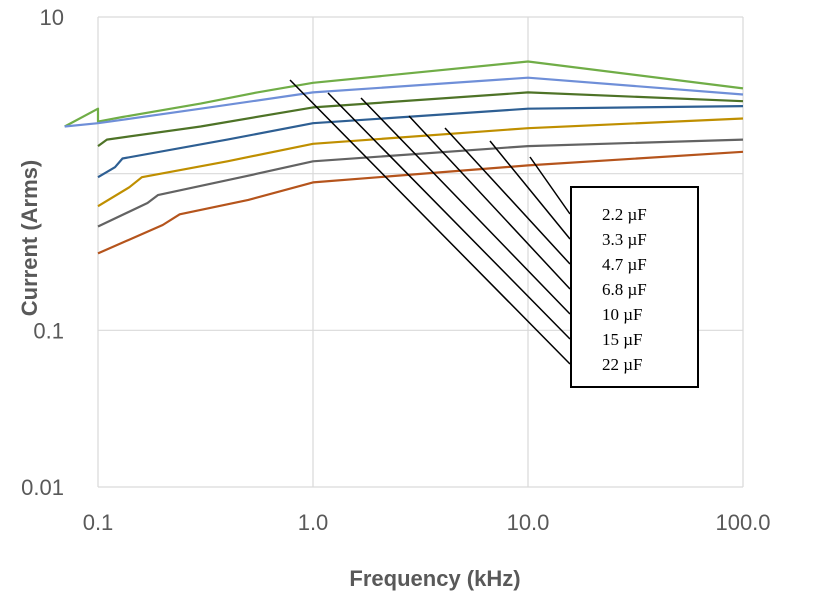  Describe the element at coordinates (52, 17) in the screenshot. I see `y-tick-label: 10` at that location.